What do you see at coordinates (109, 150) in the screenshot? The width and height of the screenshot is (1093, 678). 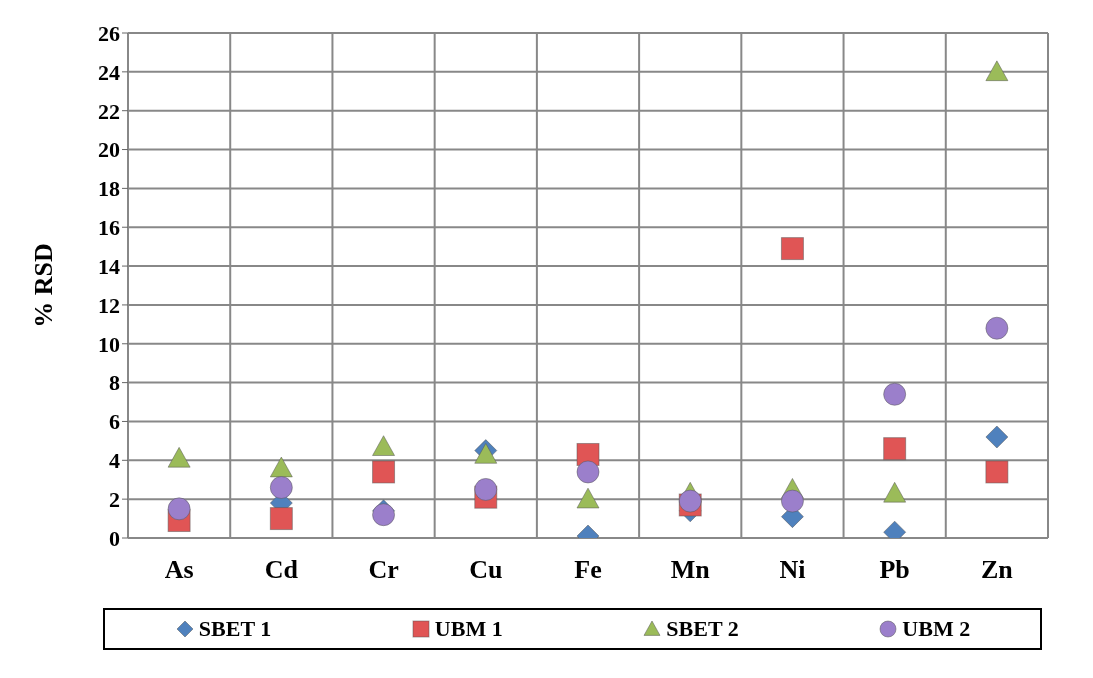 I see `y-tick-label: 20` at bounding box center [109, 150].